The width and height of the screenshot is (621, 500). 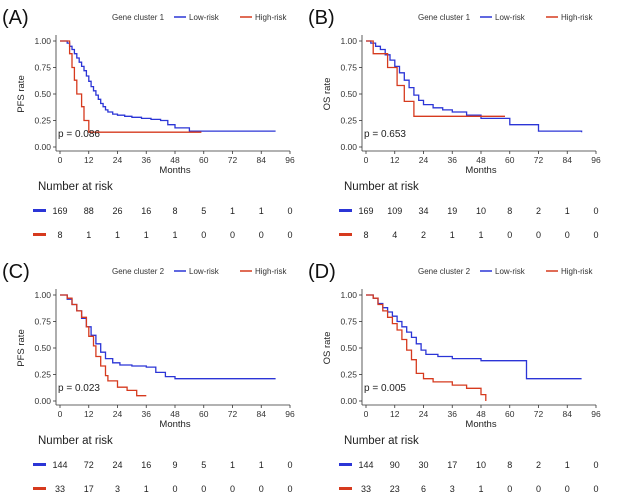 I want to click on x-tick-label: 24, so click(x=424, y=414).